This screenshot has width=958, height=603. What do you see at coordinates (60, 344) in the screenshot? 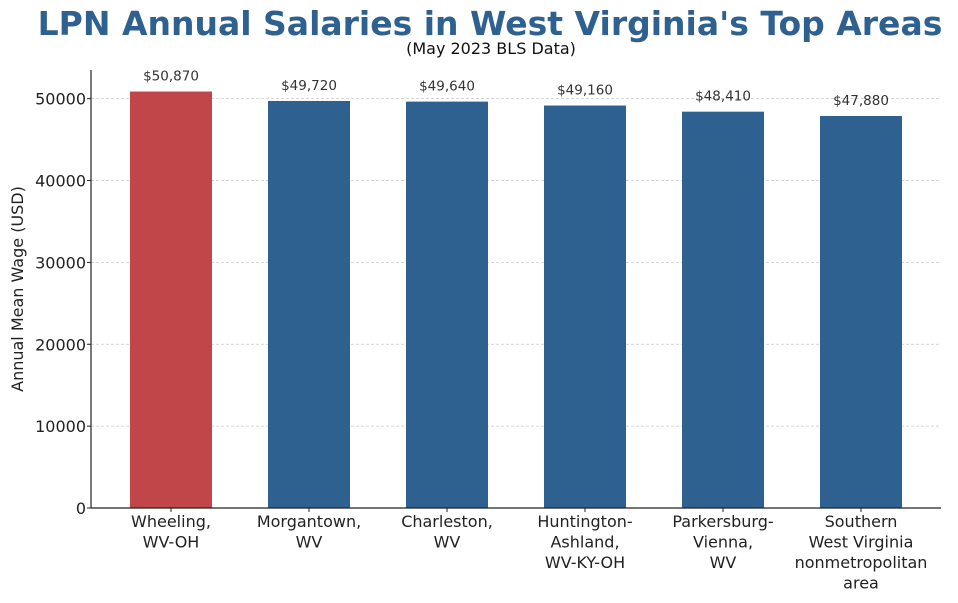
I see `y-tick-label: 20000` at bounding box center [60, 344].